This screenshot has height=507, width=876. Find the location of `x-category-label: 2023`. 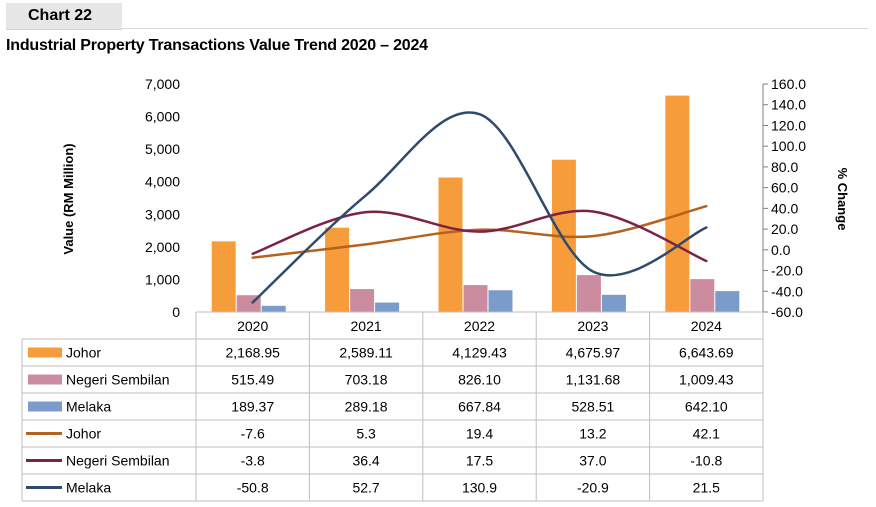

x-category-label: 2023 is located at coordinates (592, 326).